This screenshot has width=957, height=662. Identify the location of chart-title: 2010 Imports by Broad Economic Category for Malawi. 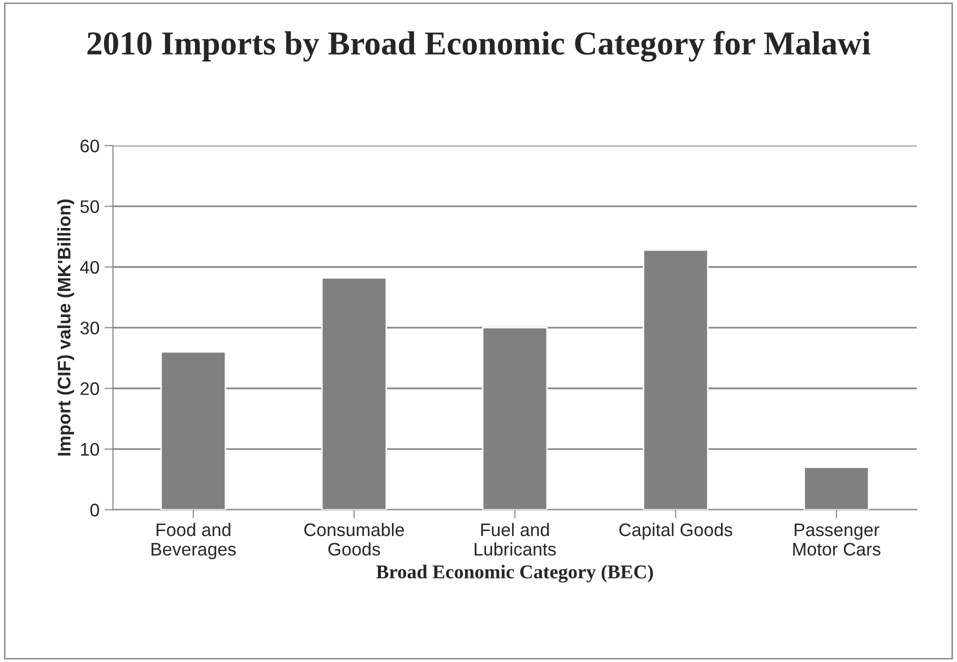
(478, 46).